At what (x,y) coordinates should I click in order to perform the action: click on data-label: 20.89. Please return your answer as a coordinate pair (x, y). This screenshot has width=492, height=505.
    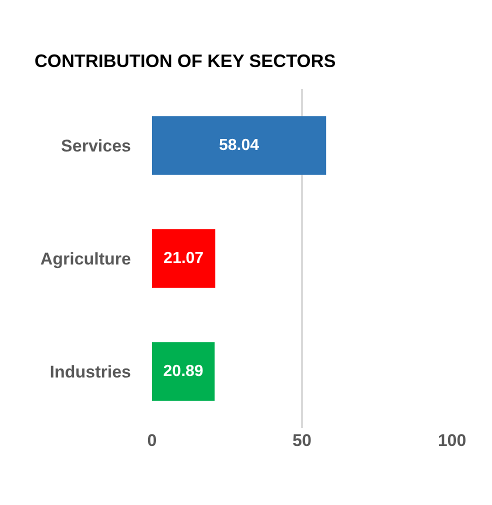
    Looking at the image, I should click on (183, 371).